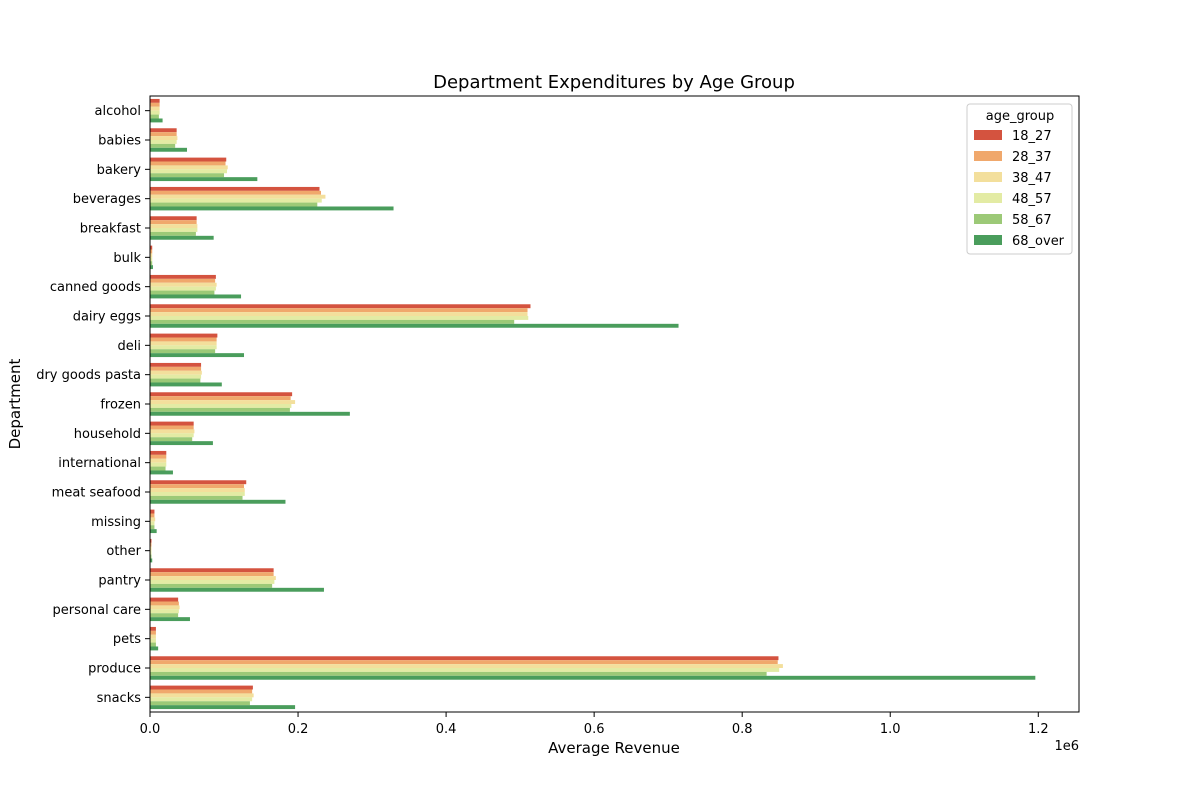 The width and height of the screenshot is (1200, 800). Describe the element at coordinates (1020, 116) in the screenshot. I see `legend-title: age_group` at that location.